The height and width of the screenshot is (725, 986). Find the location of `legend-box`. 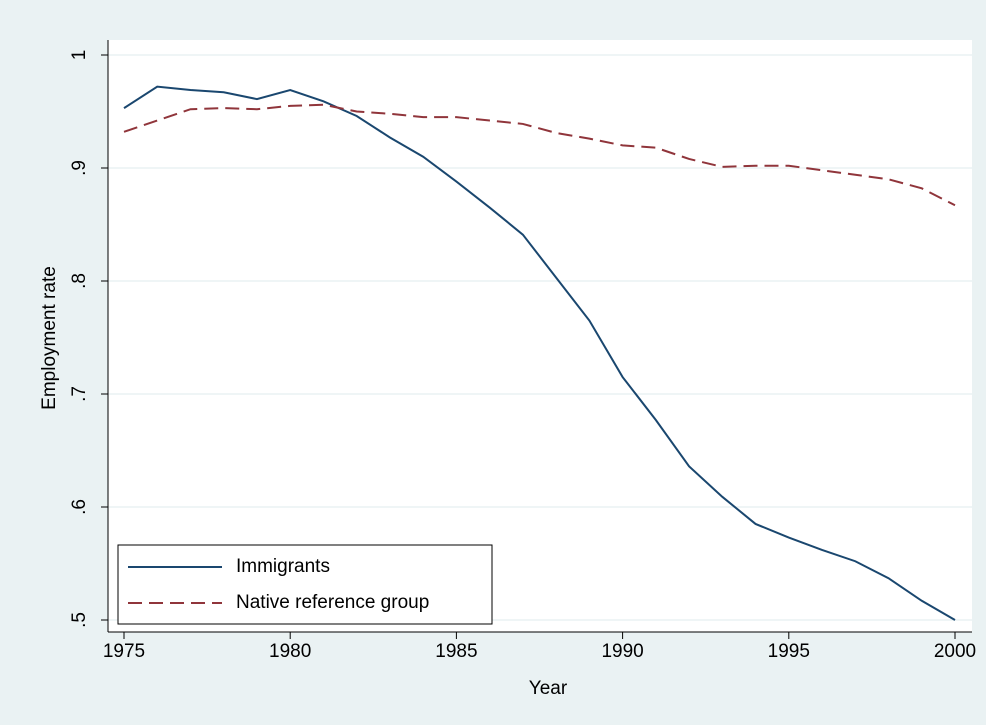

legend-box is located at coordinates (305, 584).